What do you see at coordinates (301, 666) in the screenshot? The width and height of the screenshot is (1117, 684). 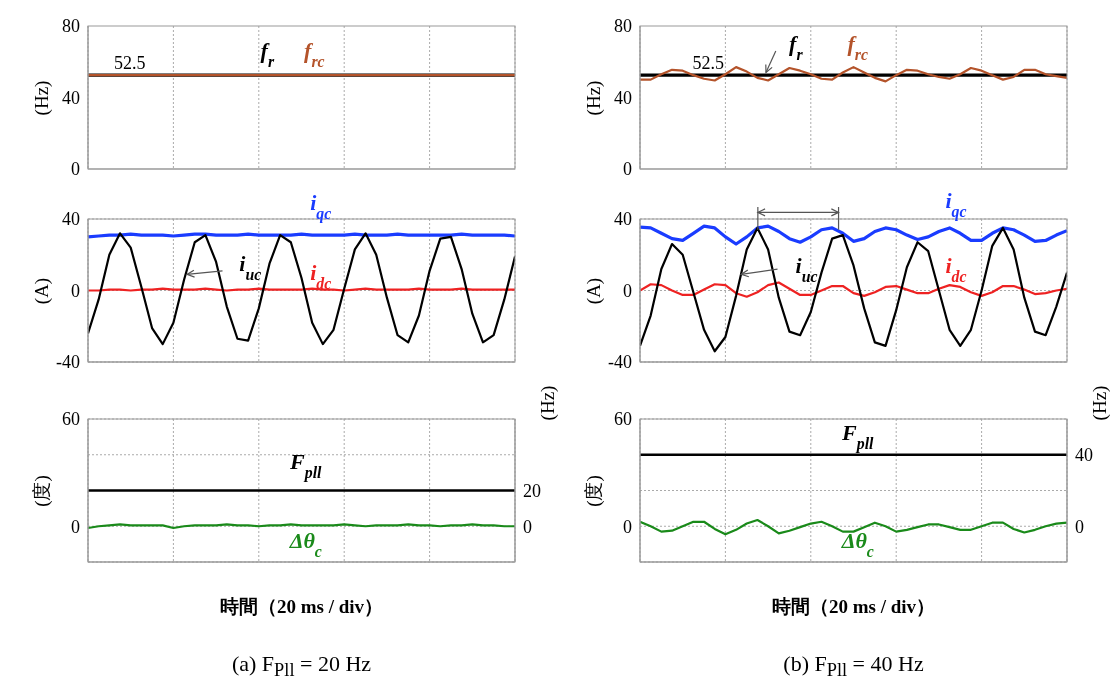 I see `text: (a) F$_{Pll}$ = 20 Hz` at bounding box center [301, 666].